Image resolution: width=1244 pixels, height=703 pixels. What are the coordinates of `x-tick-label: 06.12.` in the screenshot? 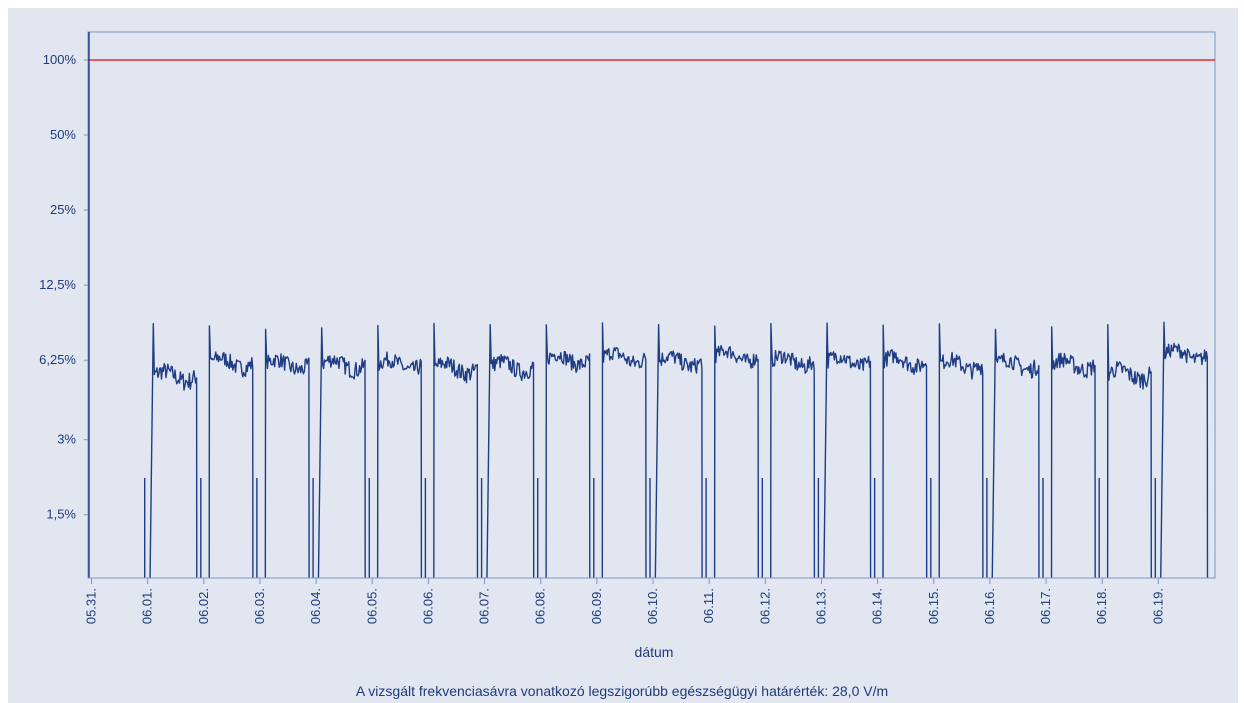 It's located at (764, 606).